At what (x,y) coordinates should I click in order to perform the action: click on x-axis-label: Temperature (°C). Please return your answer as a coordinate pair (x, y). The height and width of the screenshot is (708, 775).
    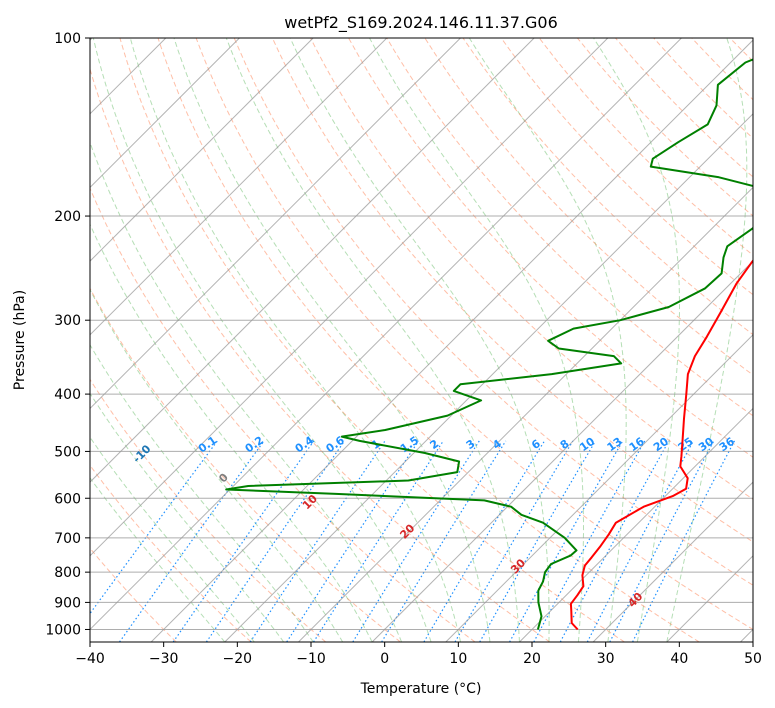
    Looking at the image, I should click on (421, 689).